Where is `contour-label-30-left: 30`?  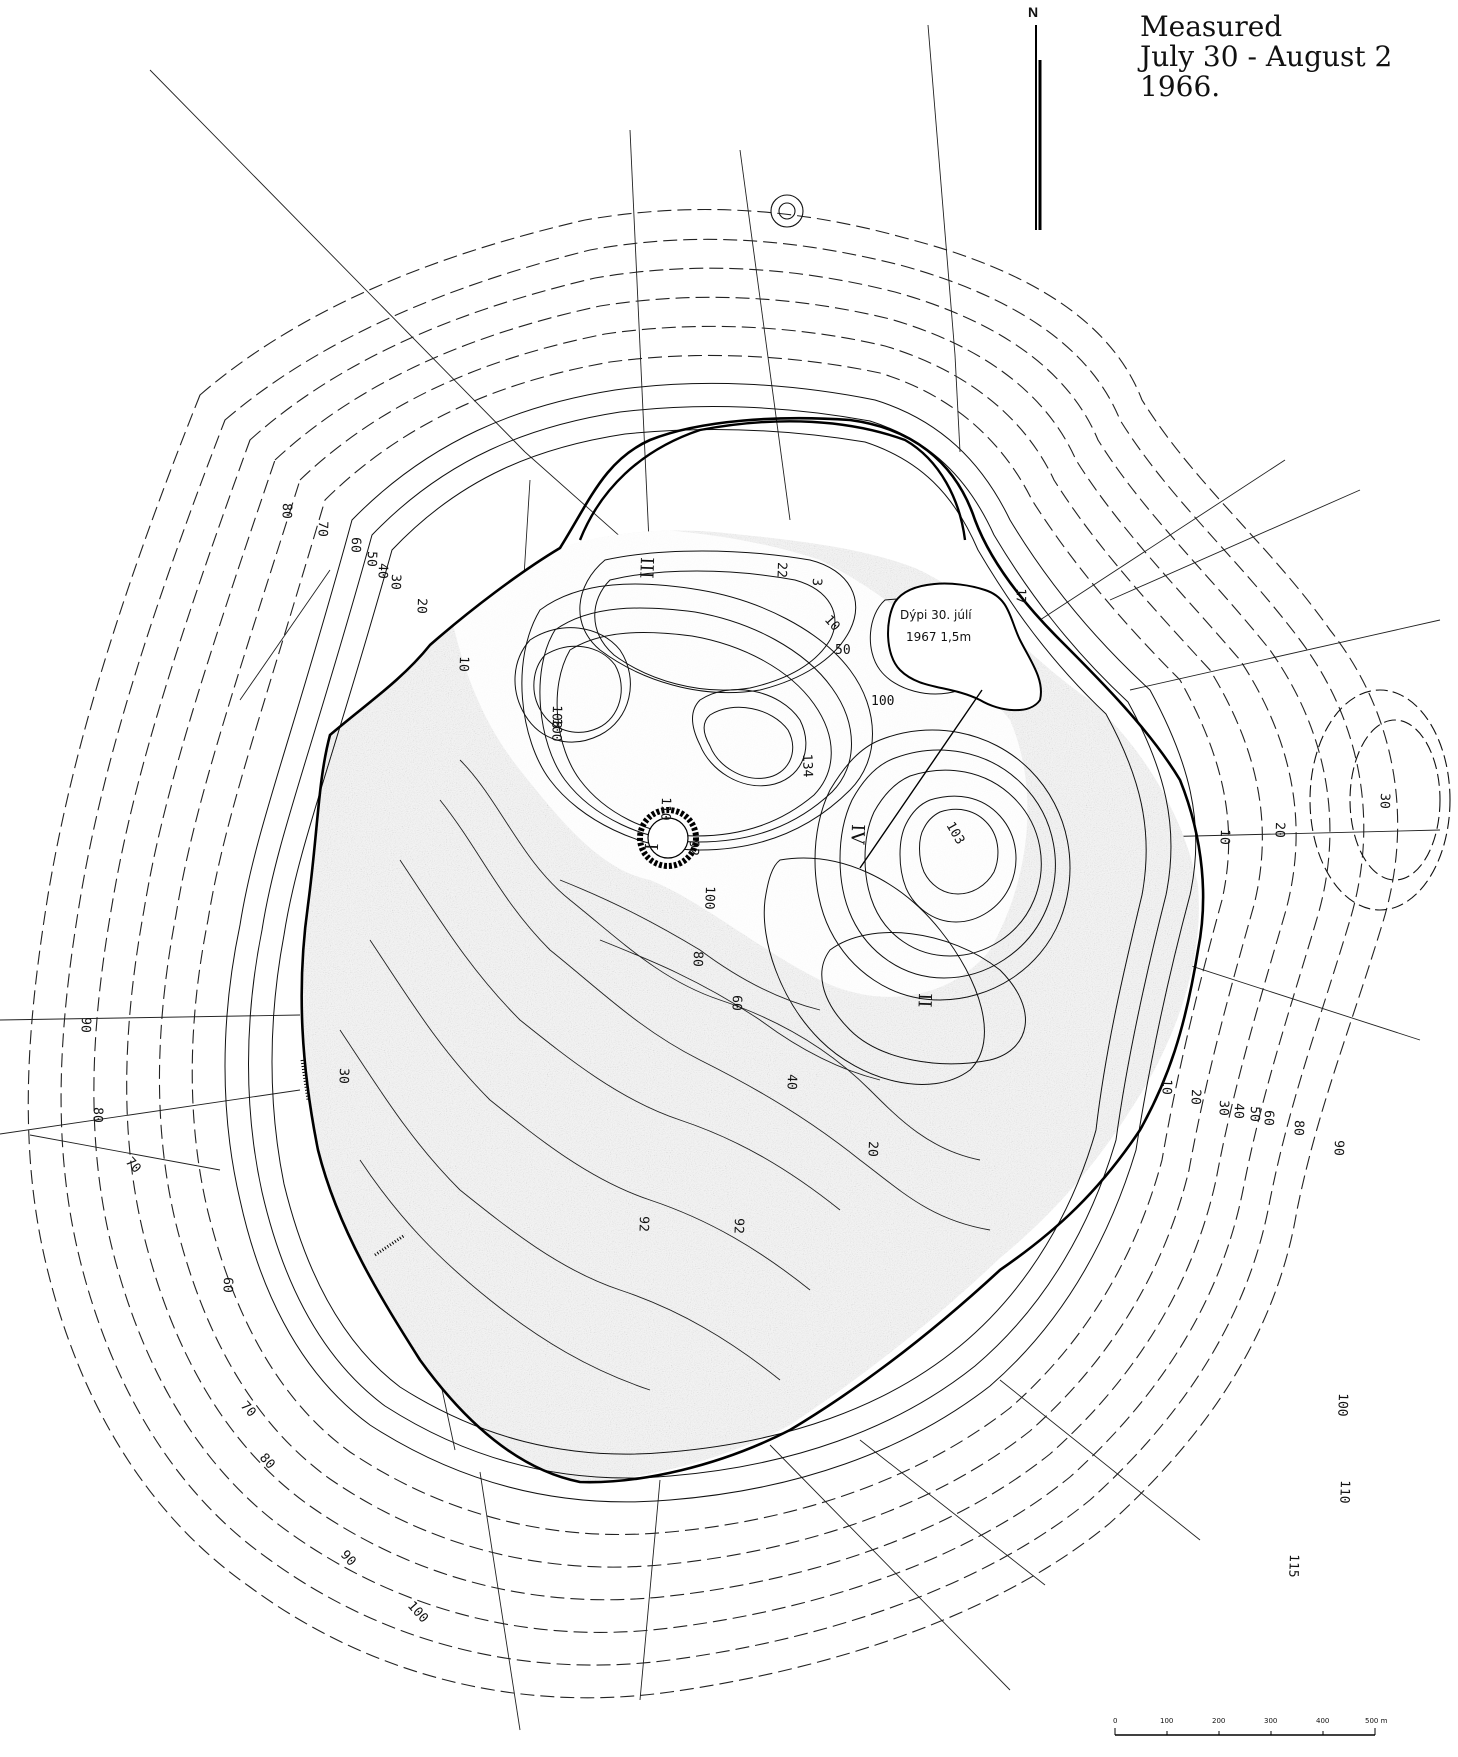 contour-label-30-left: 30 is located at coordinates (343, 1076).